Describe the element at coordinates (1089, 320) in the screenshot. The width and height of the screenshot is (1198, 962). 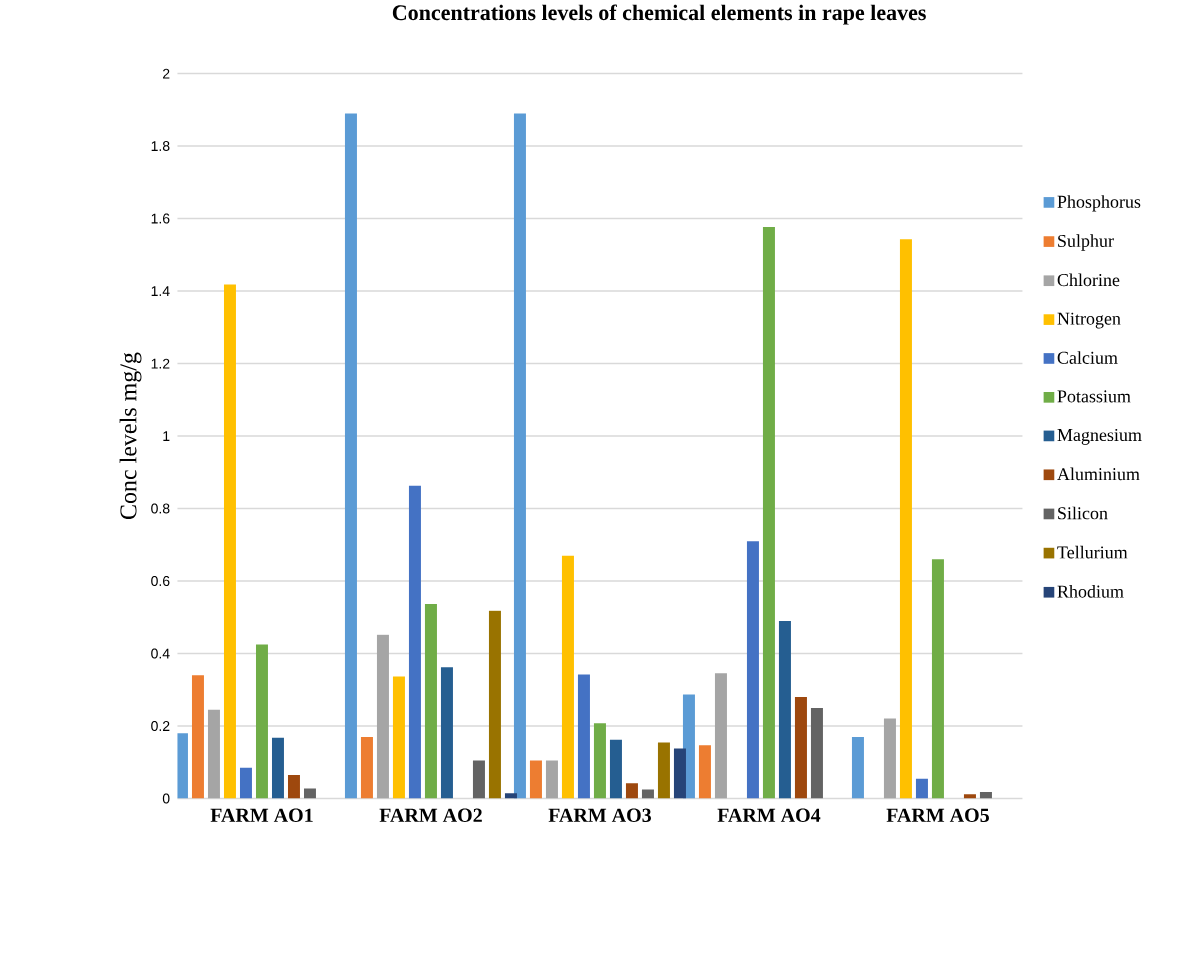
I see `legend-label: Nitrogen` at that location.